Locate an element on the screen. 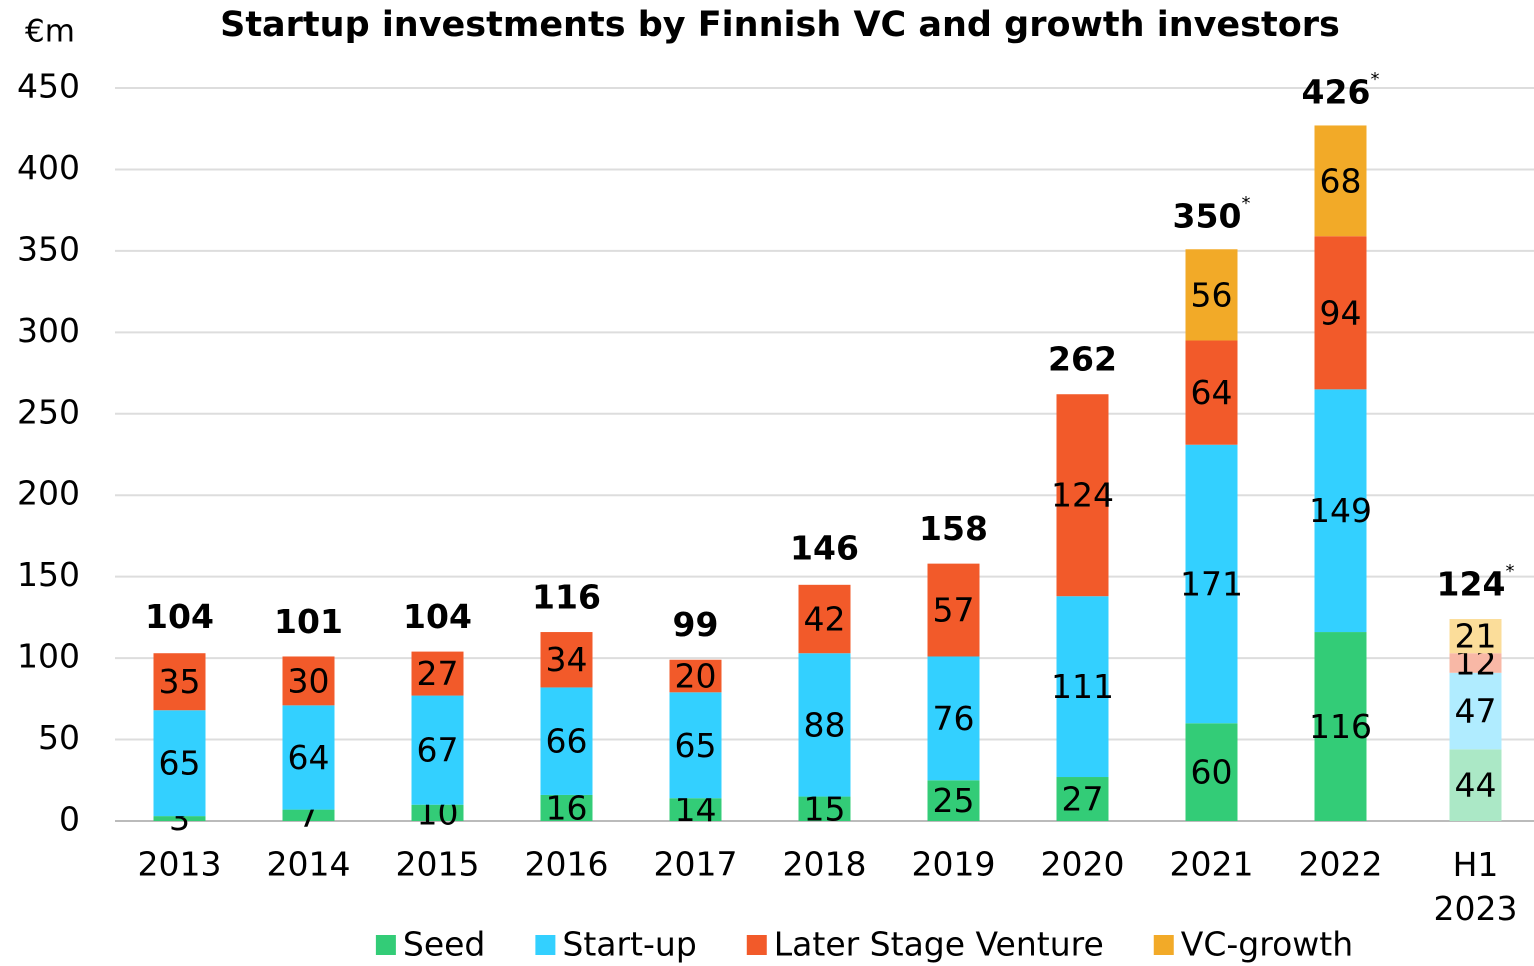  y-tick-label: 0 is located at coordinates (69, 819).